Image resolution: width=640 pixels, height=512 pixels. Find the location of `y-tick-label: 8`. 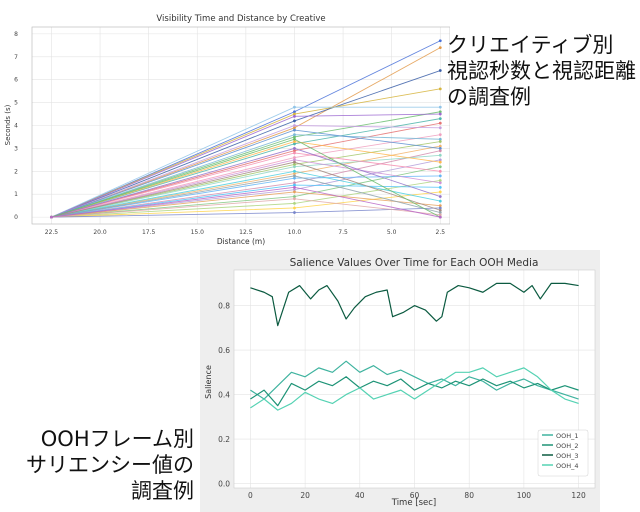

y-tick-label: 8 is located at coordinates (16, 34).